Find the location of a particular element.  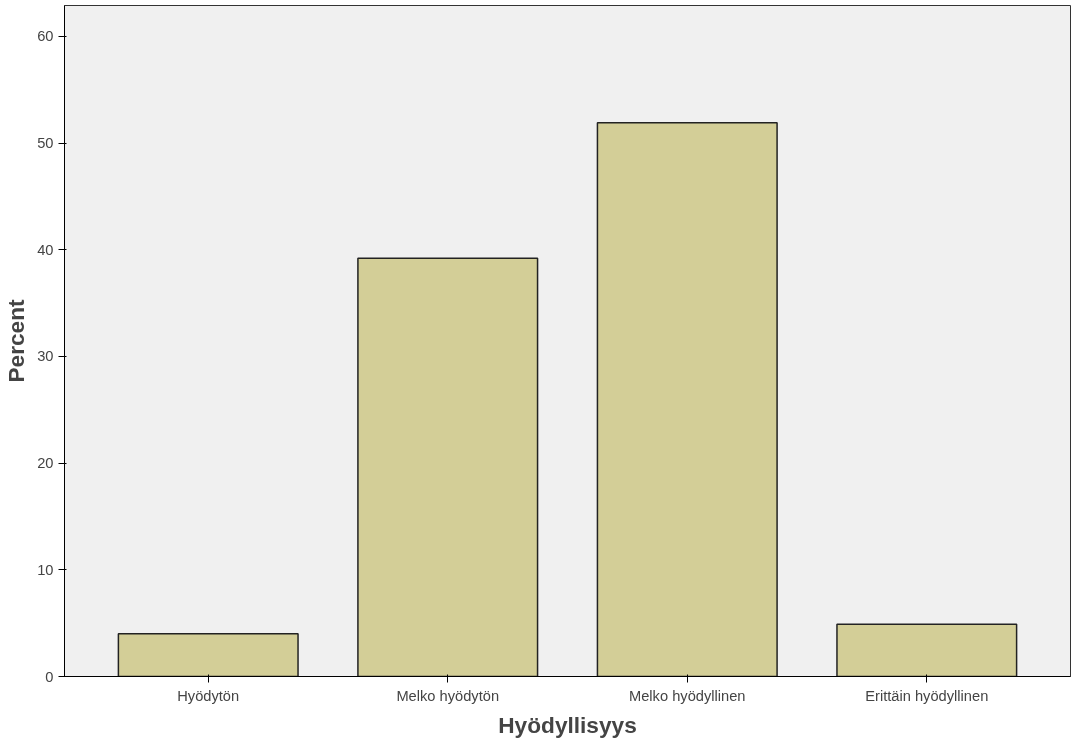

x-tick-label: Hyödytön is located at coordinates (208, 695).